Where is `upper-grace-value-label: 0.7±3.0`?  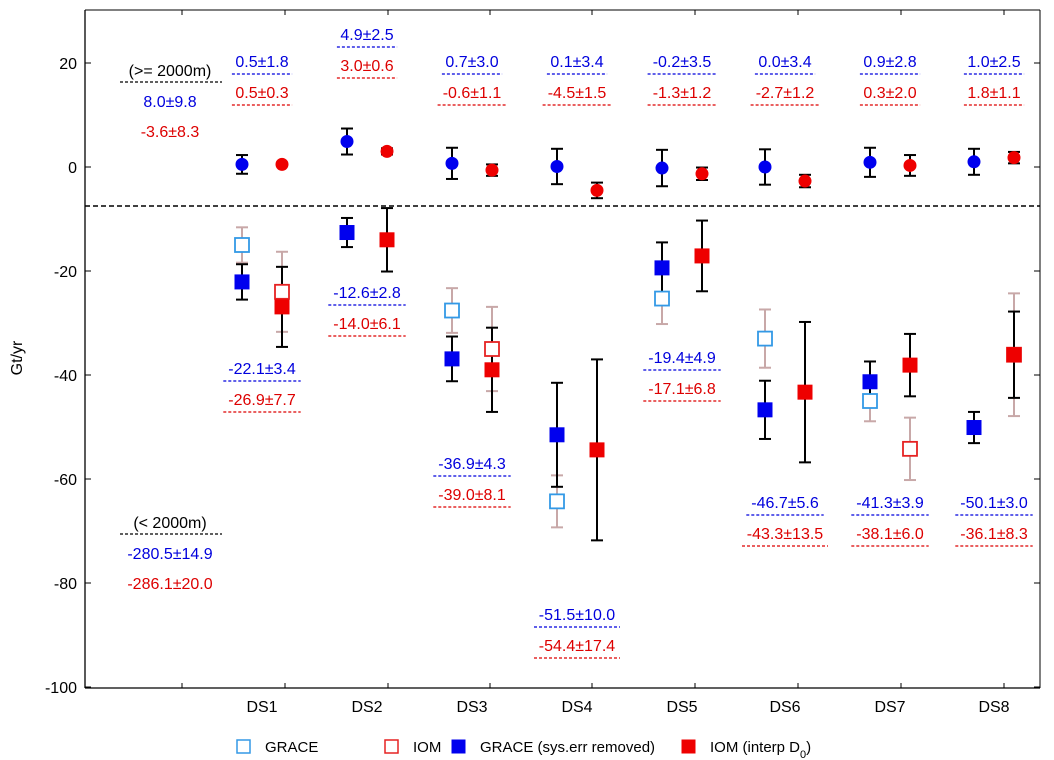 upper-grace-value-label: 0.7±3.0 is located at coordinates (471, 62).